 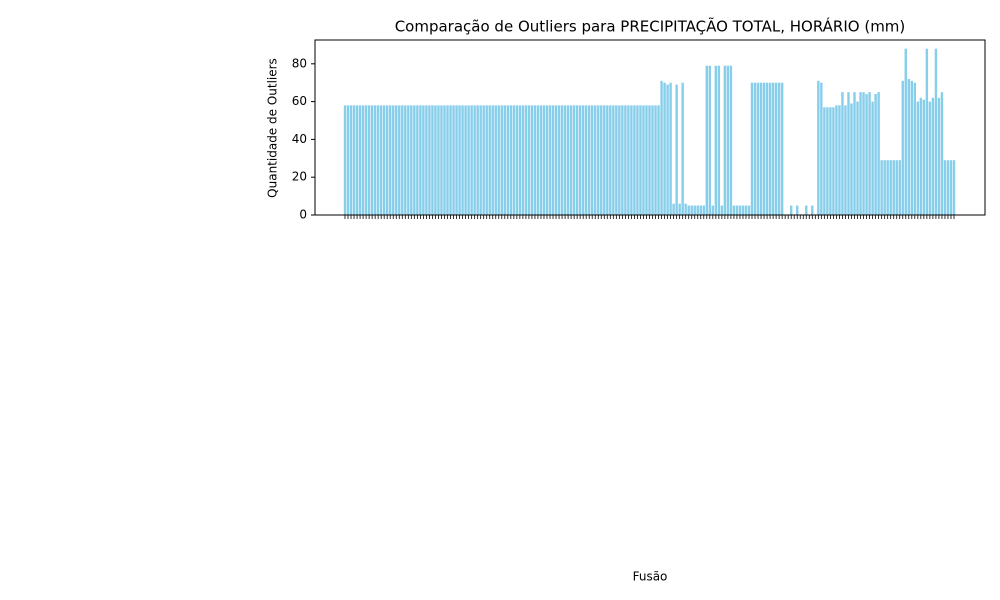 I want to click on x-axis-label: Fusão, so click(x=650, y=577).